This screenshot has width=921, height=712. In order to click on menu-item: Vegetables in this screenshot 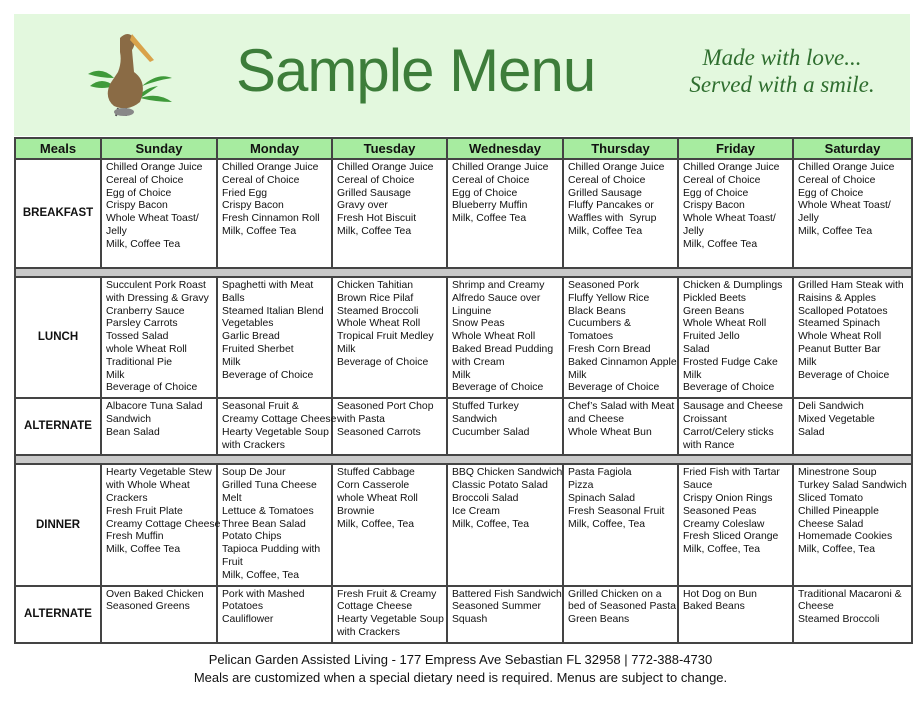, I will do `click(248, 324)`.